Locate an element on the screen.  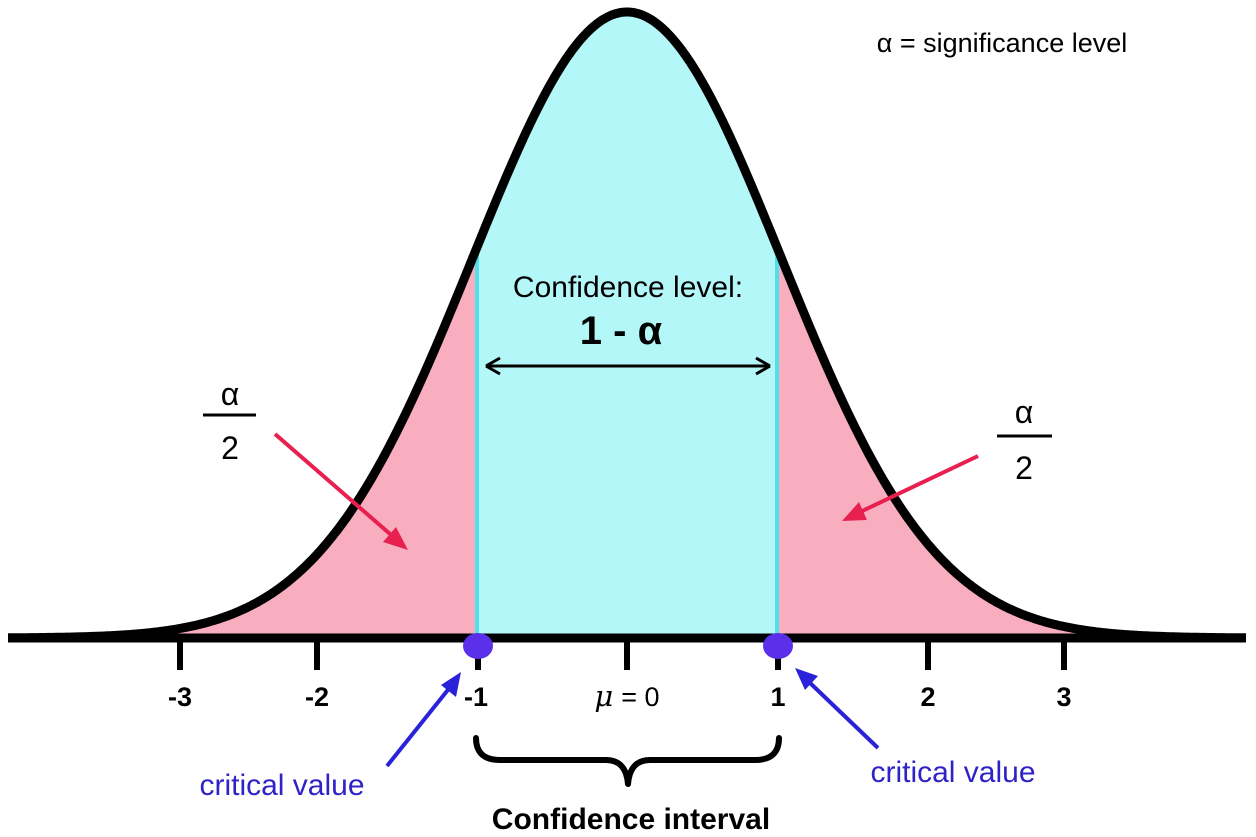
left-tail-arrow is located at coordinates (340, 491).